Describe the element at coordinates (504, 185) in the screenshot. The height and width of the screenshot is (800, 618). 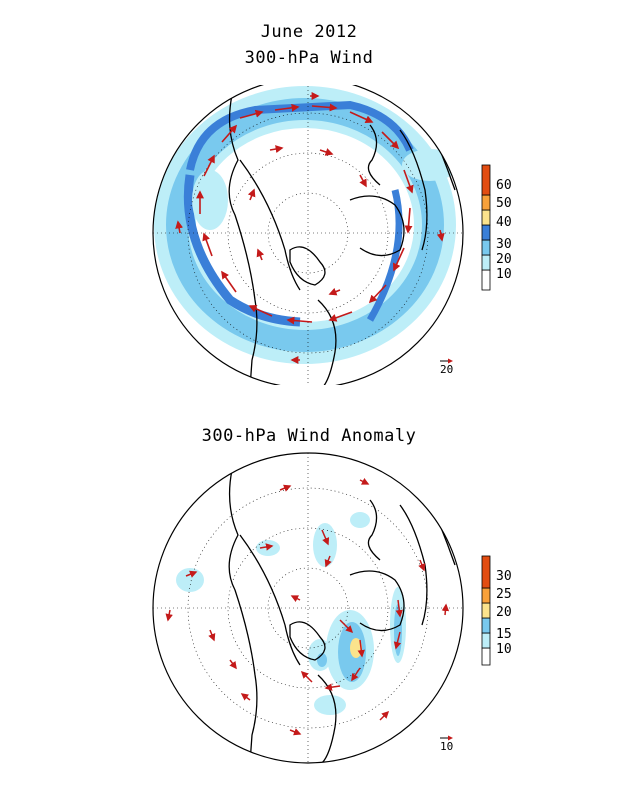
I see `colorbar-label: 60` at that location.